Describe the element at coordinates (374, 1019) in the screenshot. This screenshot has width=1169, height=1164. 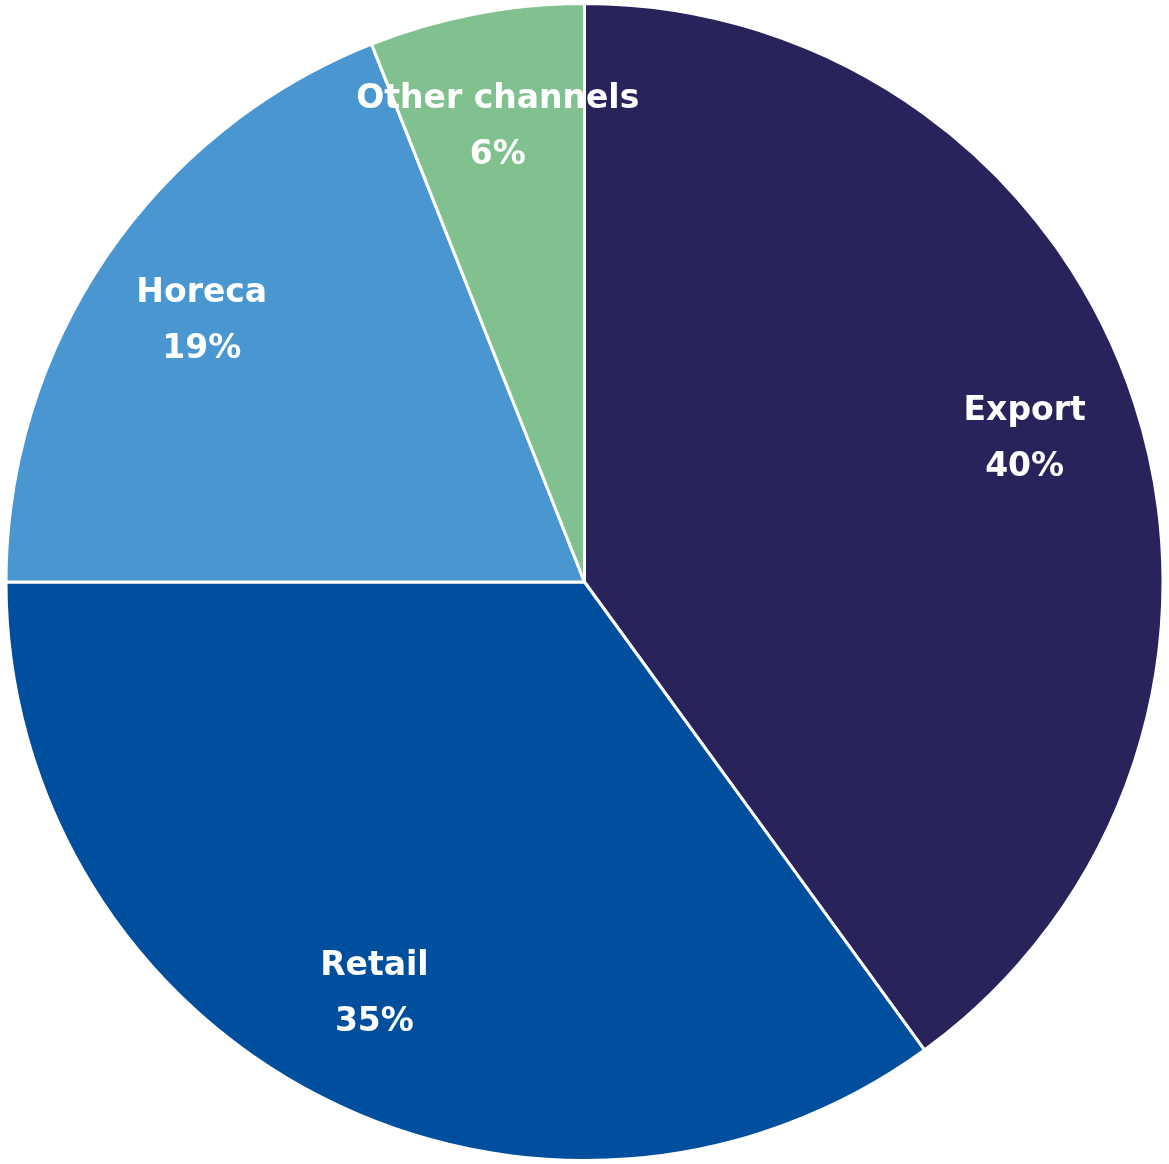
I see `data-label: 35%` at that location.